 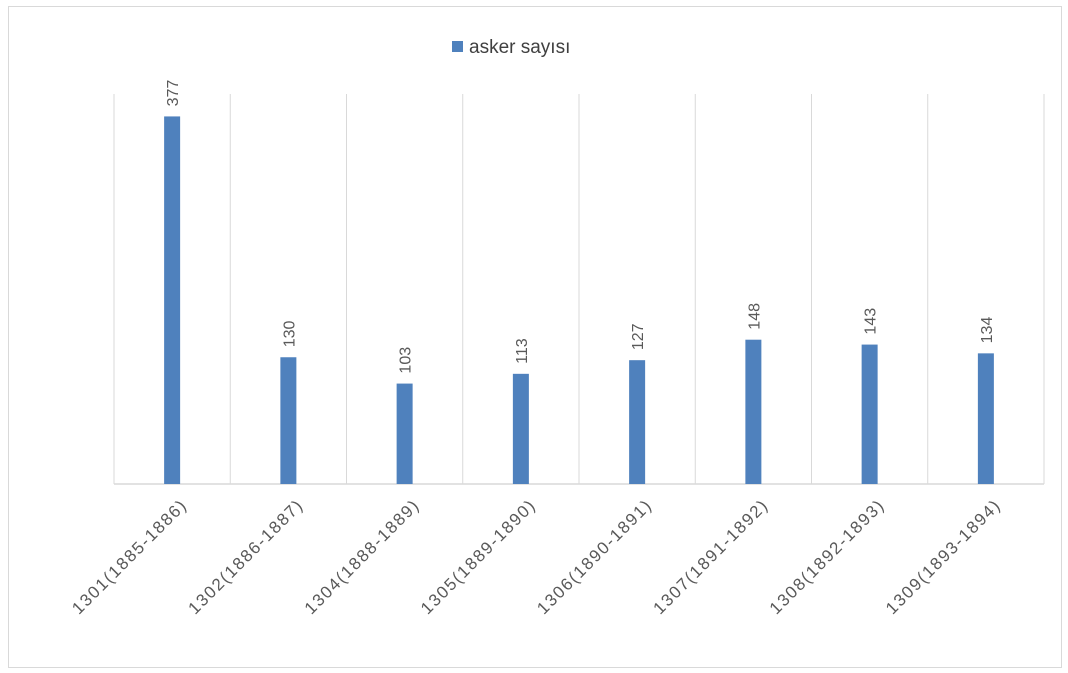 I want to click on data-label: 127, so click(x=638, y=336).